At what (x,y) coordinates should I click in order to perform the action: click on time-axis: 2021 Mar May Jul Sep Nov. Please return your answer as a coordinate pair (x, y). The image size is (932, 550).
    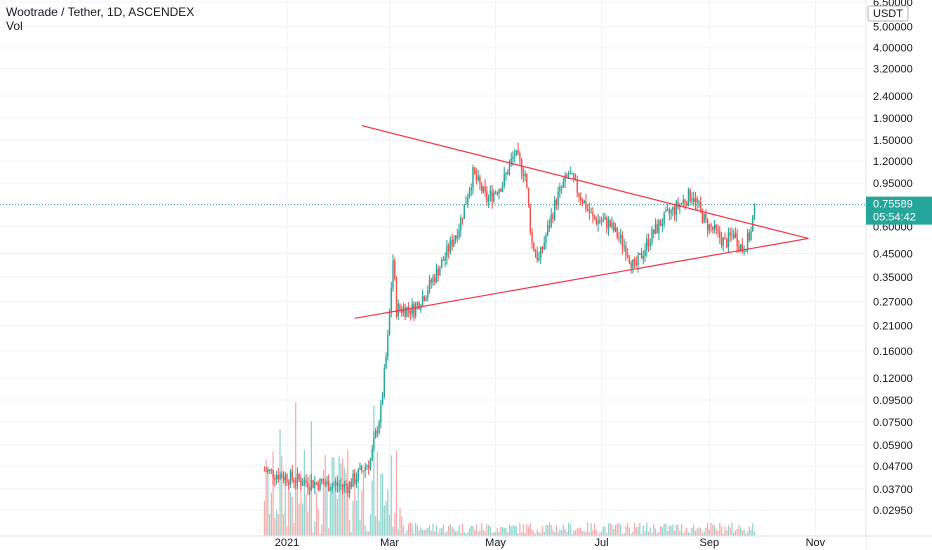
    Looking at the image, I should click on (466, 542).